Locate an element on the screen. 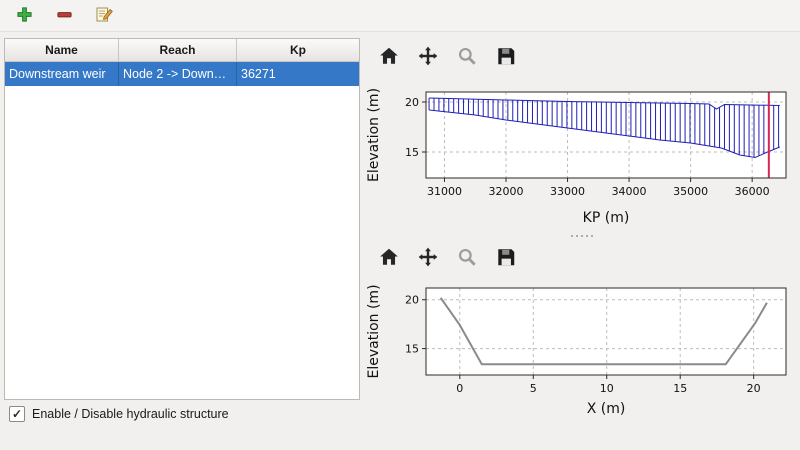  svg-text: KP (m) is located at coordinates (606, 218).